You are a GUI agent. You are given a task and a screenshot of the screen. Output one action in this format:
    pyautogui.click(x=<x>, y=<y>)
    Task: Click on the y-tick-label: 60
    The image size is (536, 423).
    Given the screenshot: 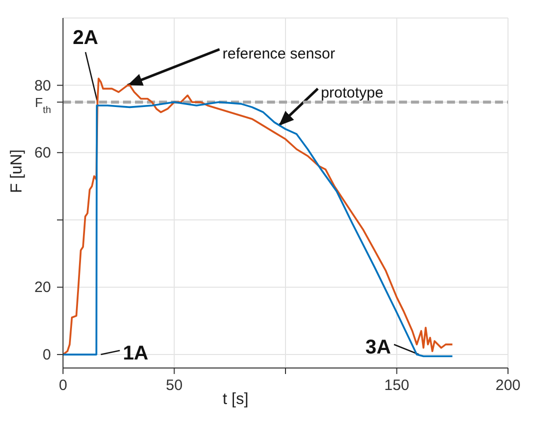 What is the action you would take?
    pyautogui.click(x=42, y=153)
    